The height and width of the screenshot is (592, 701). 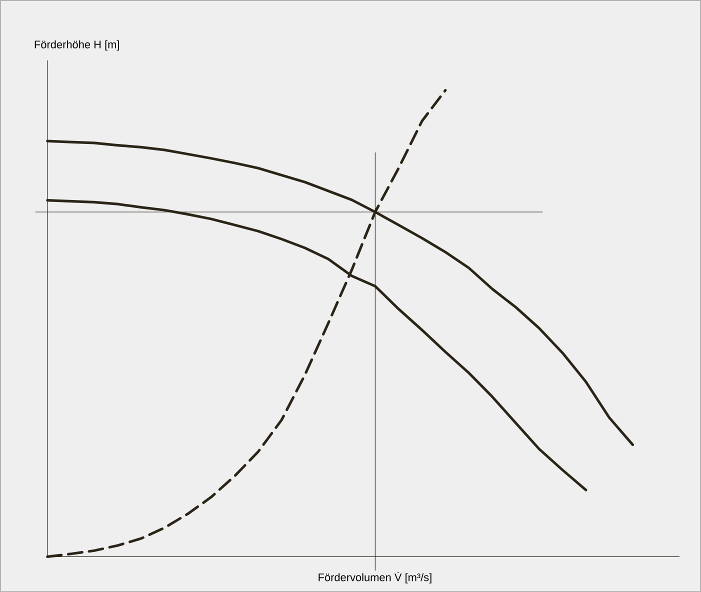 I want to click on x-axis-title: Fördervolumen V̇ [m³/s], so click(x=375, y=578).